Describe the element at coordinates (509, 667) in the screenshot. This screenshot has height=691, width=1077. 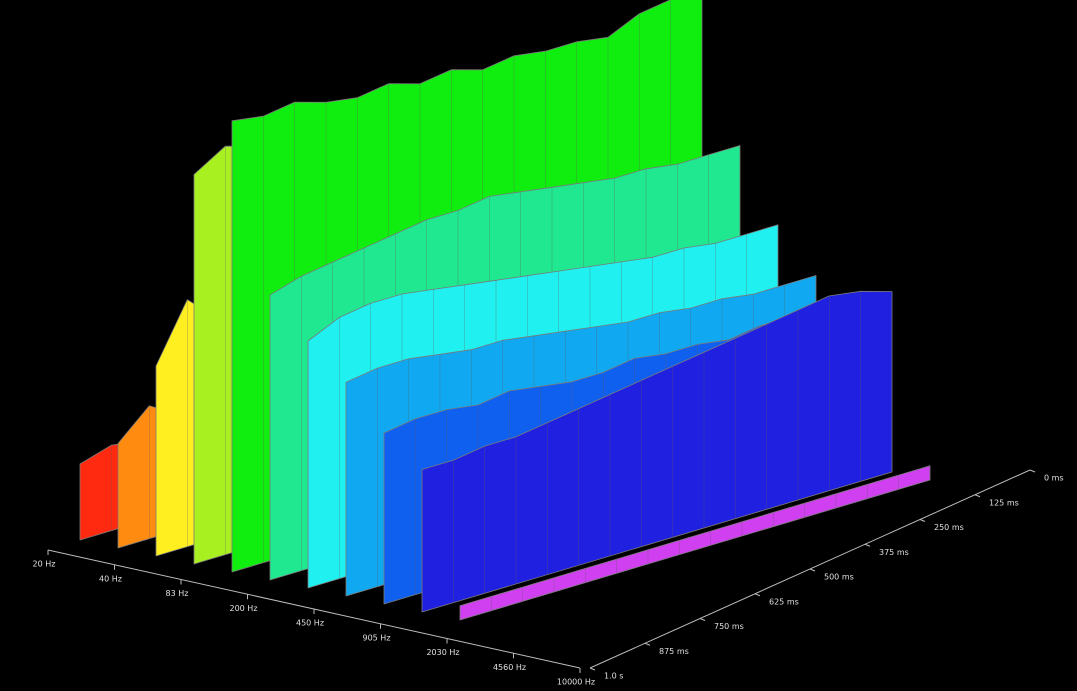
I see `x-tick-label: 4560 Hz` at that location.